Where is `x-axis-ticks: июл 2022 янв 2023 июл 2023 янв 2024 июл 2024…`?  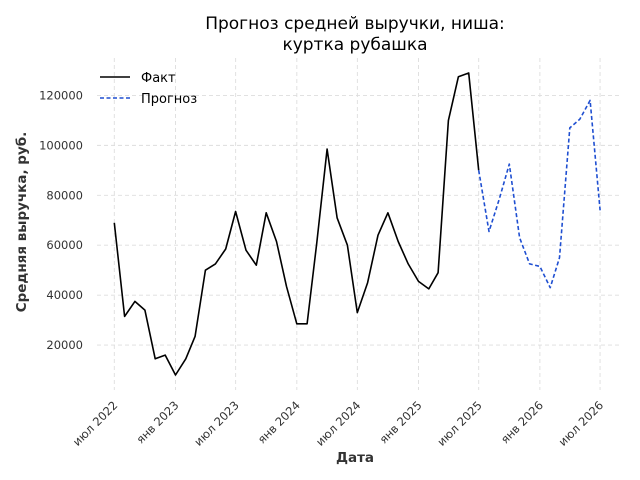 x-axis-ticks: июл 2022 янв 2023 июл 2023 янв 2024 июл 2024… is located at coordinates (338, 423).